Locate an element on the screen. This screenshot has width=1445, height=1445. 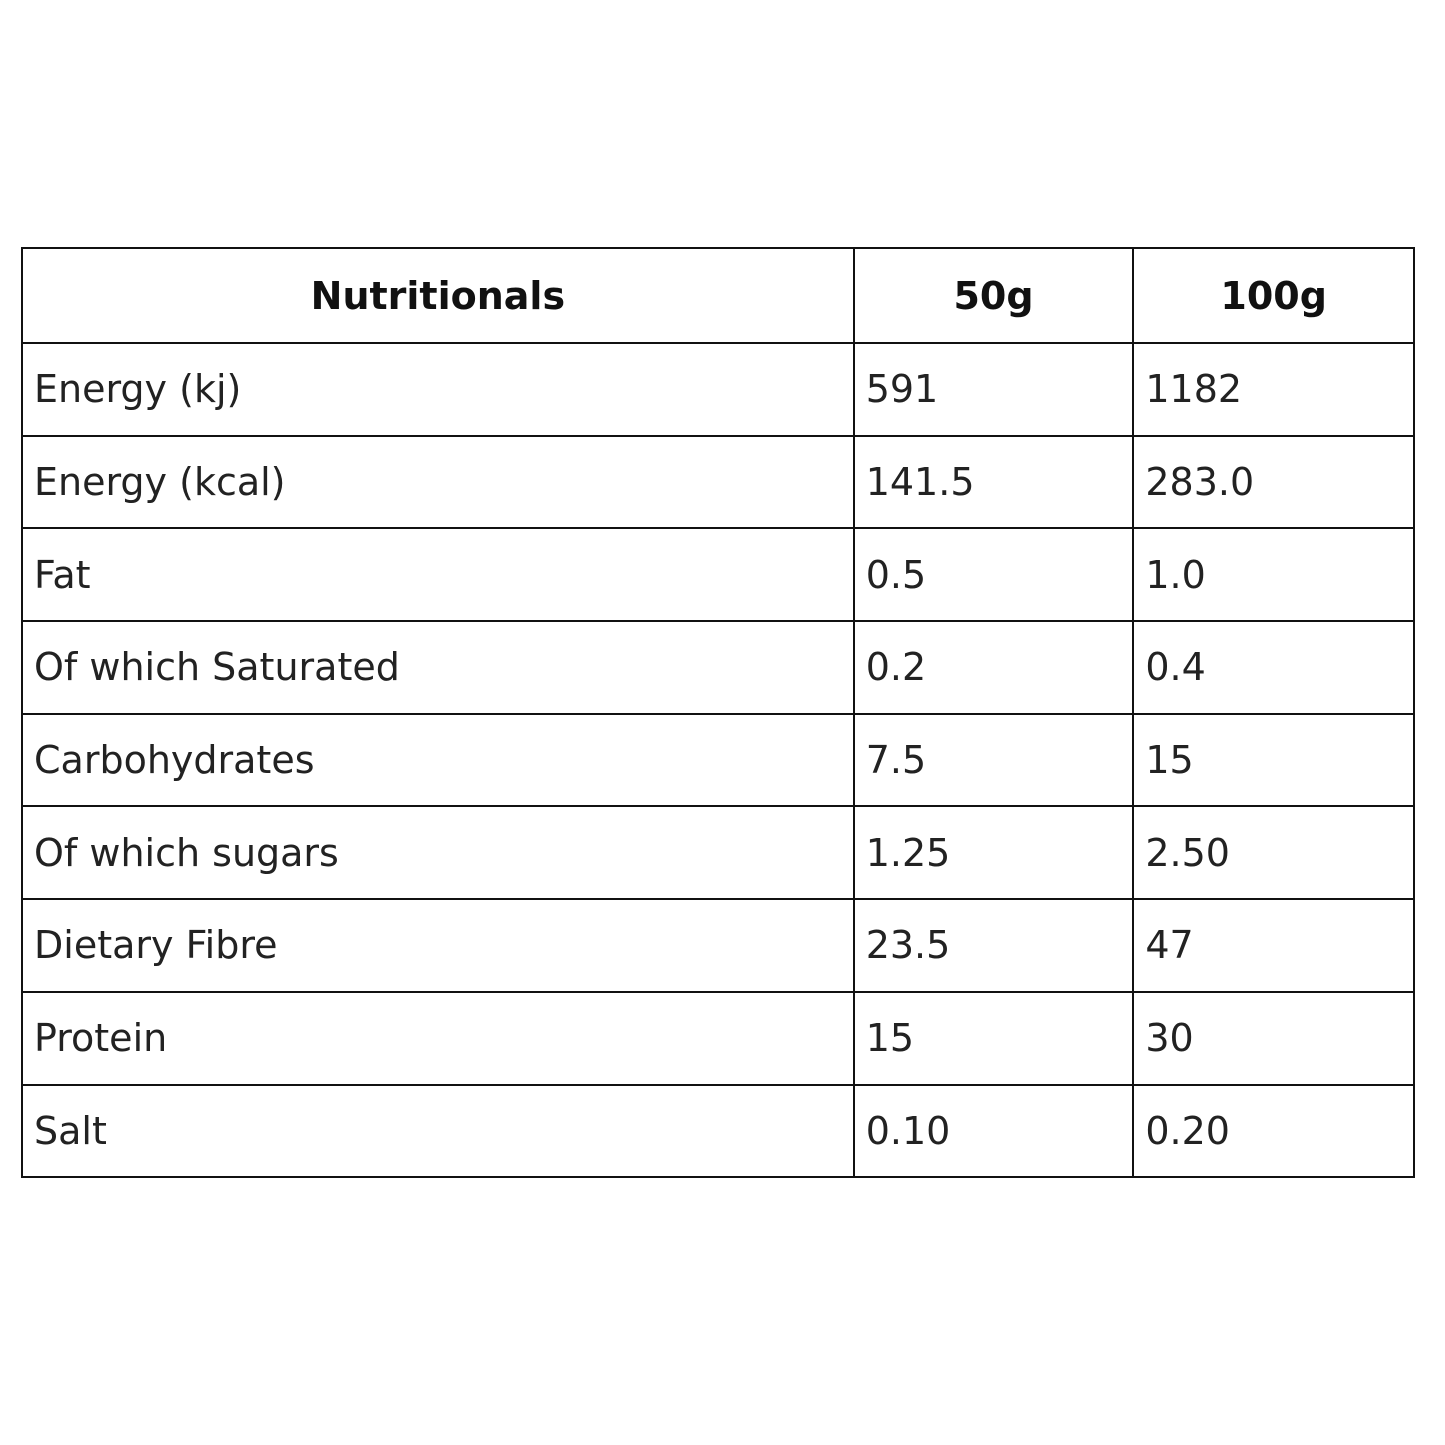
nutrient-name: Carbohydrates is located at coordinates (438, 760).